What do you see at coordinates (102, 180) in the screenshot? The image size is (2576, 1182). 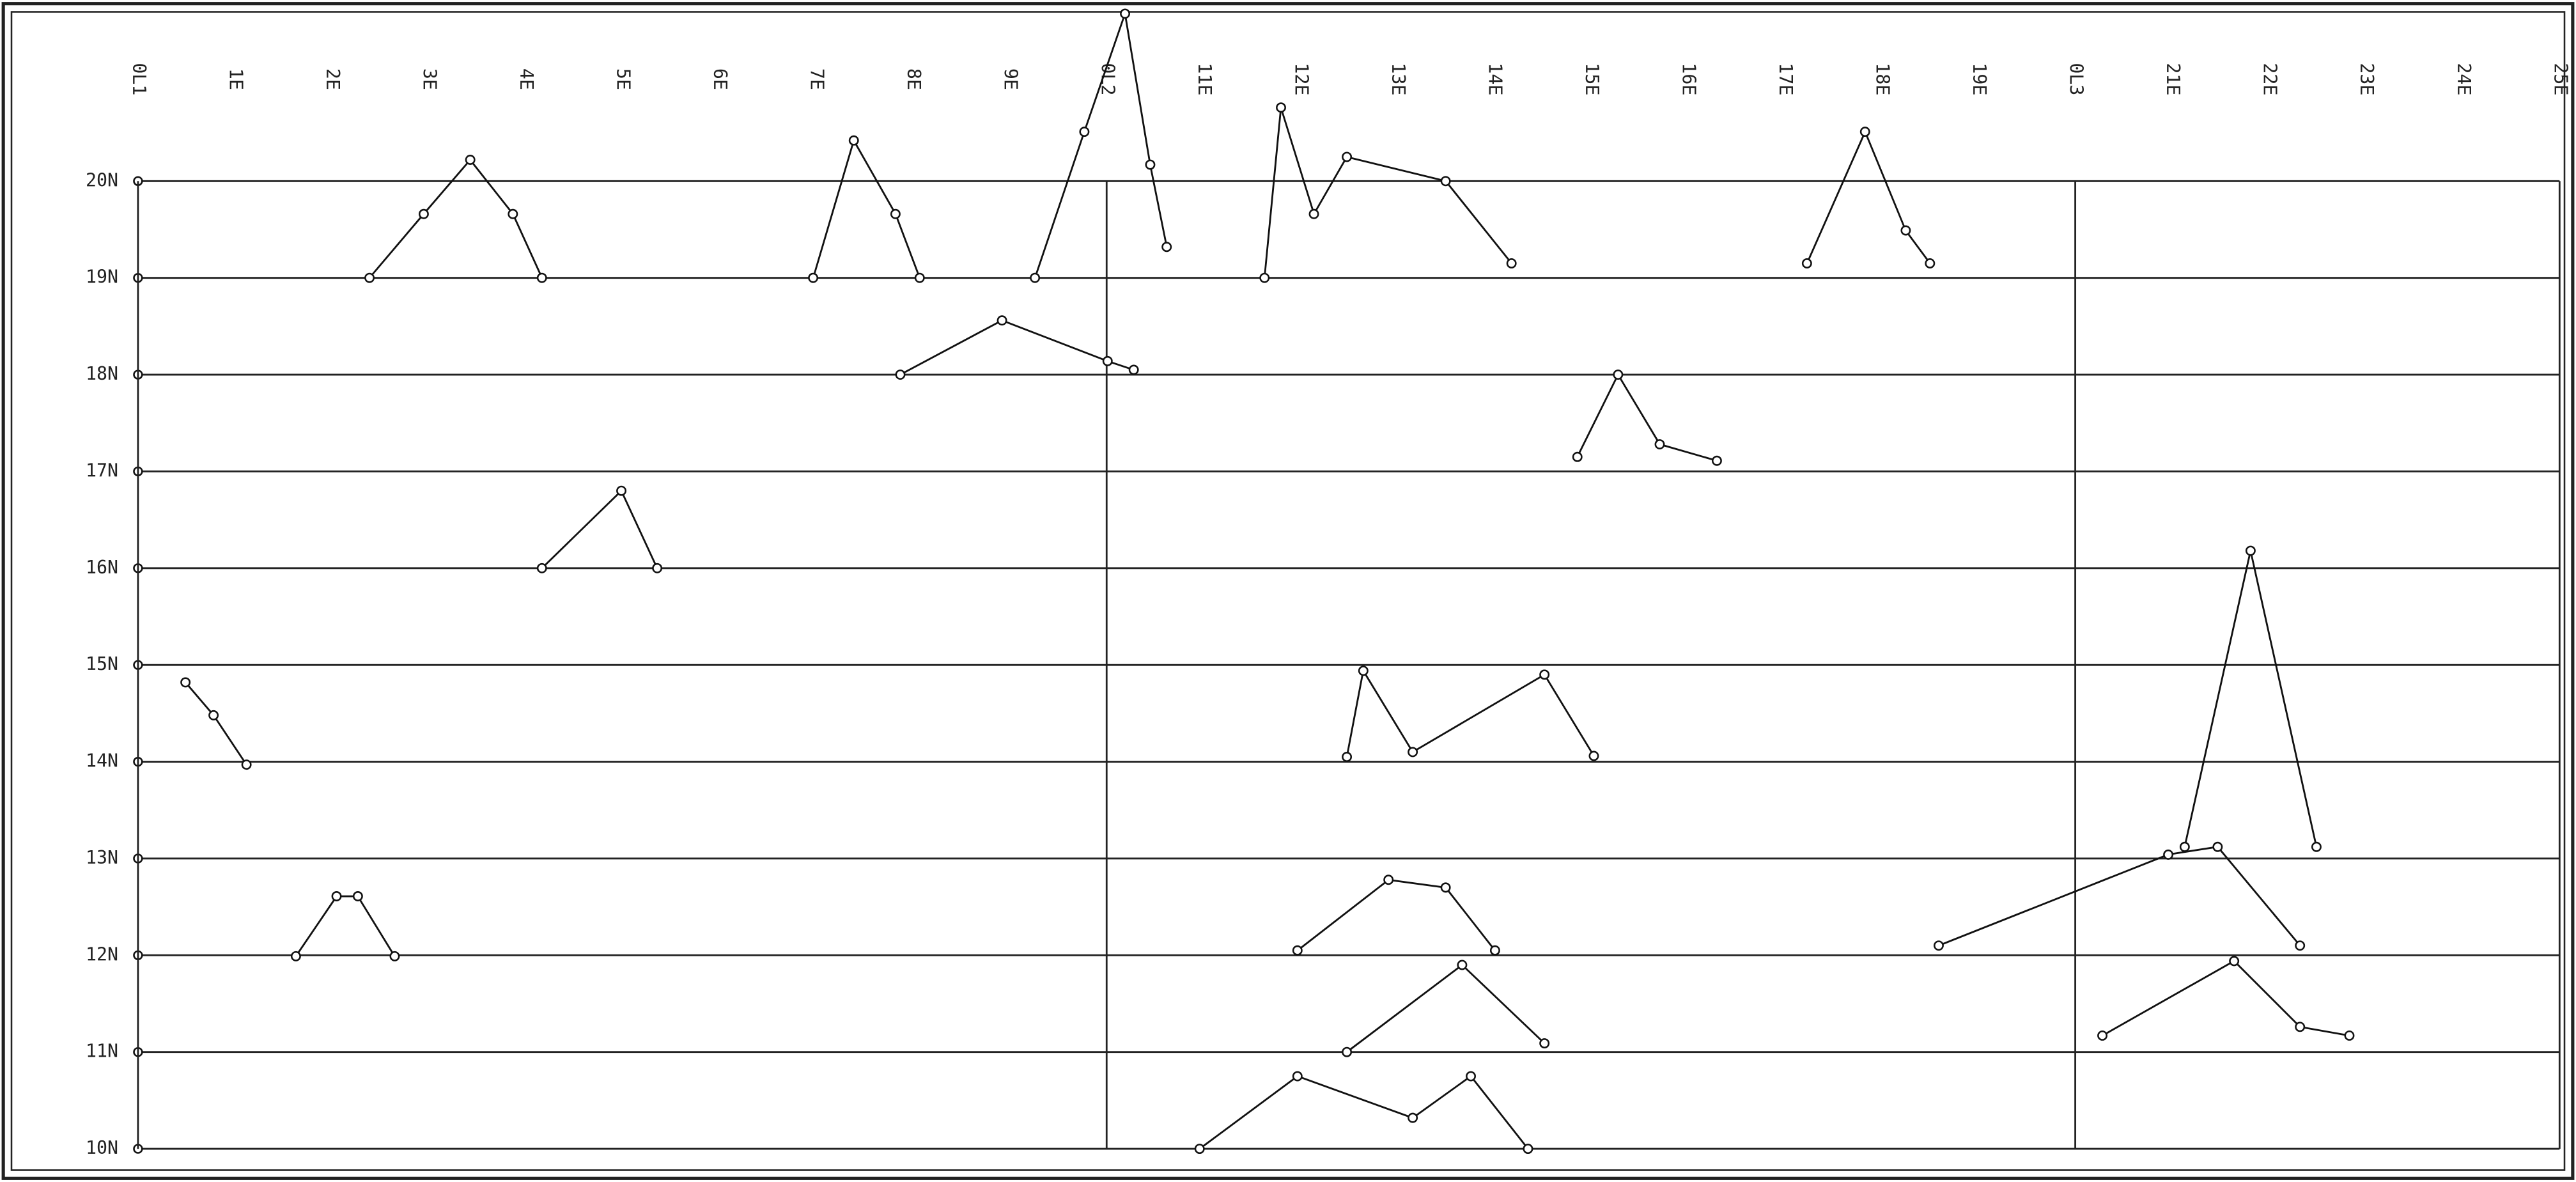 I see `y-tick-label: 20N` at bounding box center [102, 180].